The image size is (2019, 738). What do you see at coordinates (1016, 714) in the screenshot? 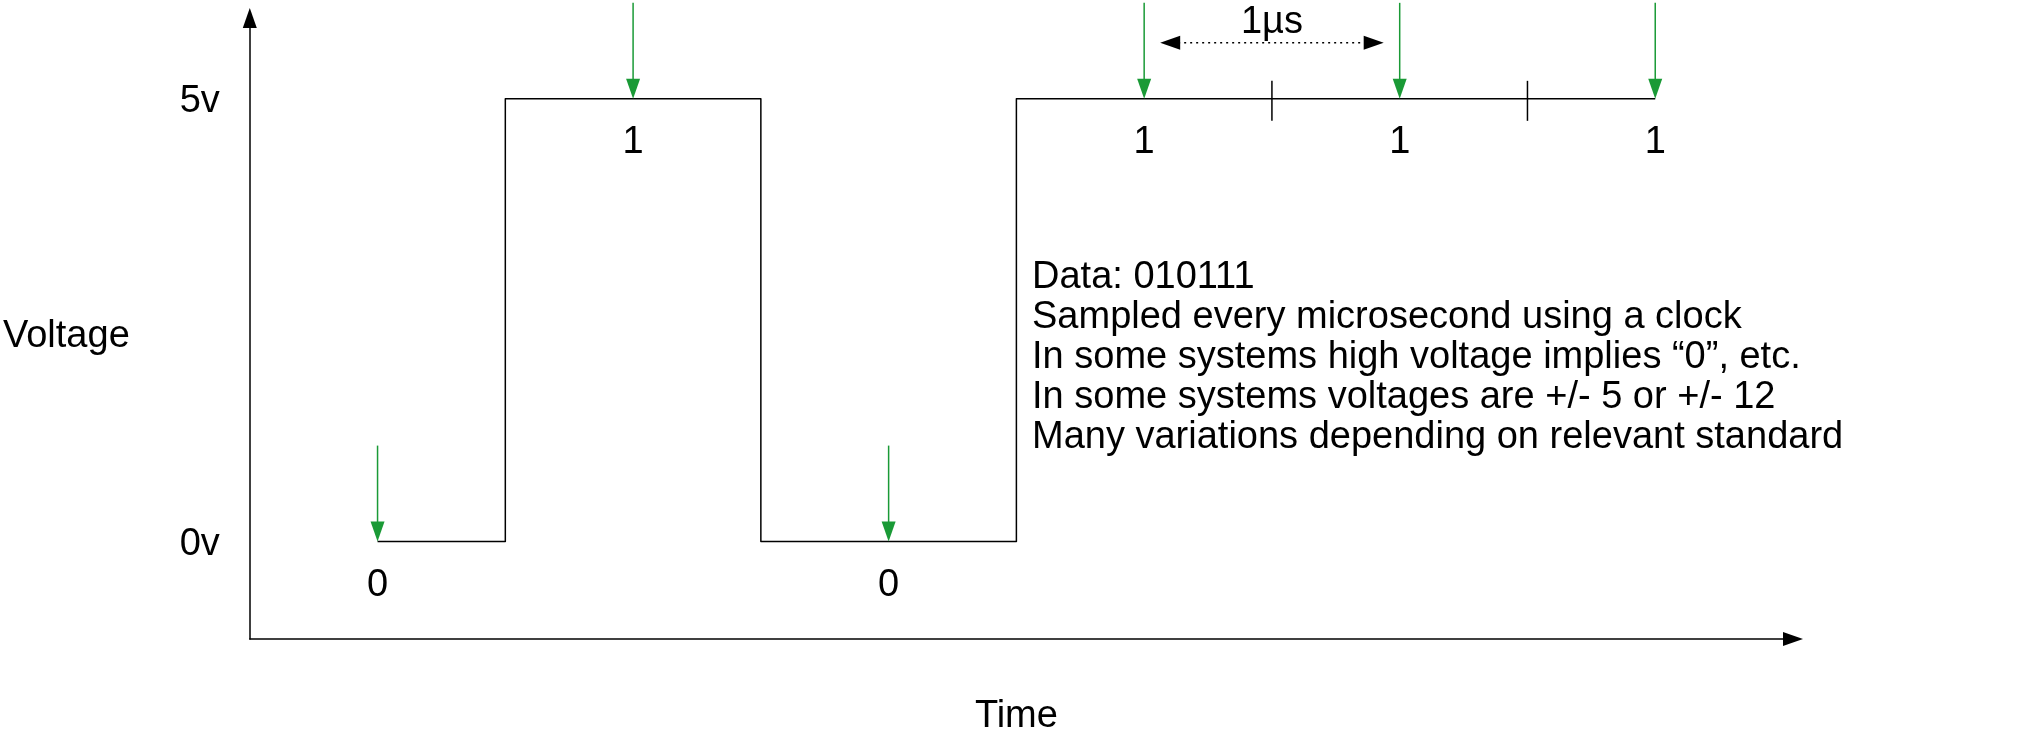
I see `x-axis-title: Time` at bounding box center [1016, 714].